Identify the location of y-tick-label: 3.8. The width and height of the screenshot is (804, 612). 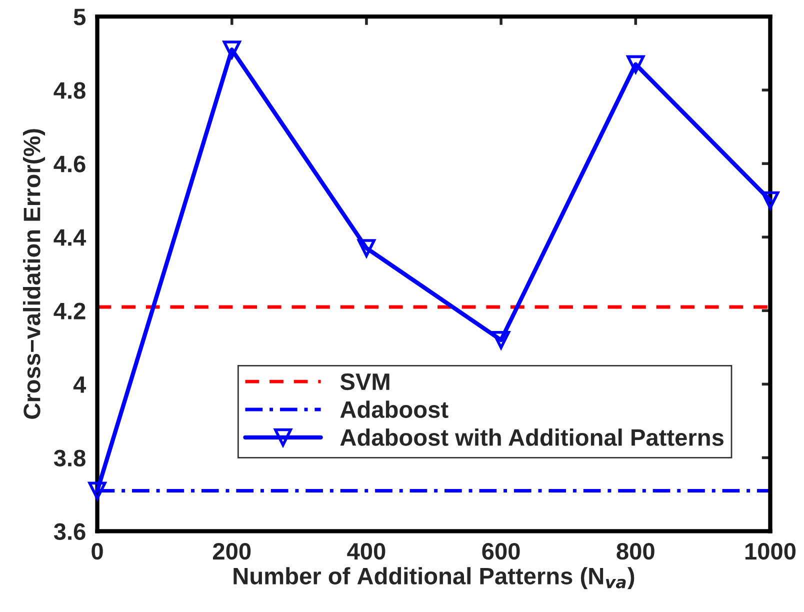
(70, 458).